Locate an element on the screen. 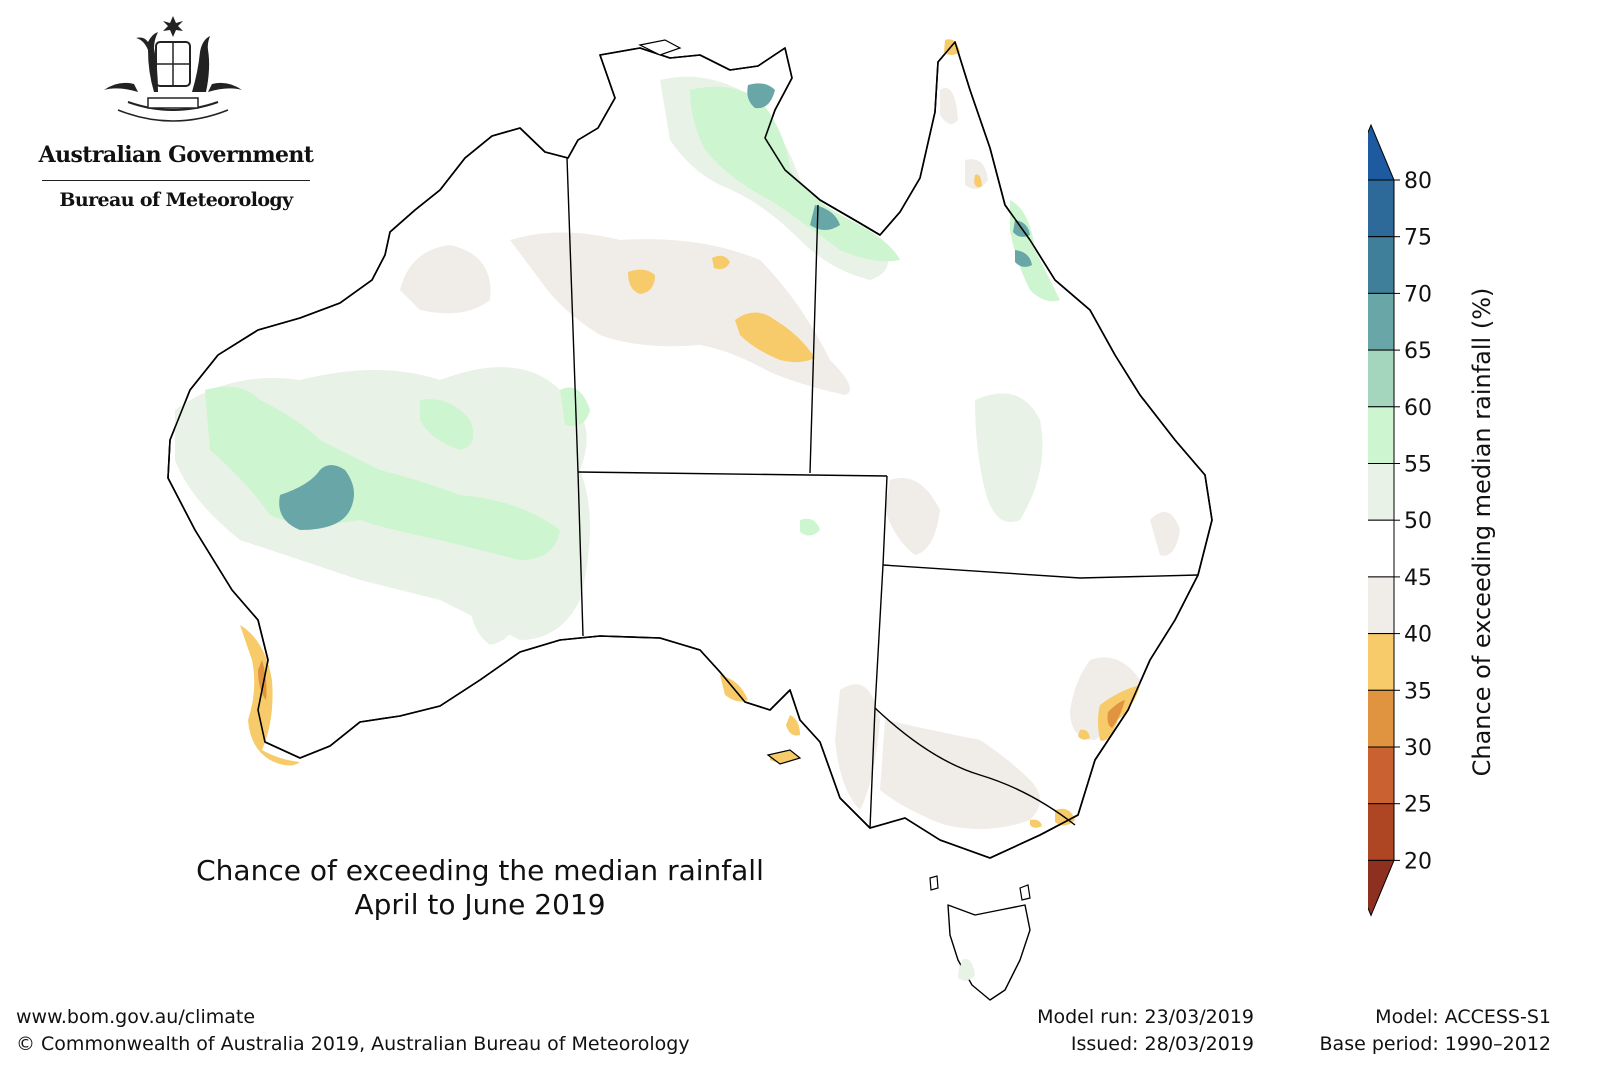 The width and height of the screenshot is (1600, 1071). colorbar-tick-label-65: 65 is located at coordinates (1418, 351).